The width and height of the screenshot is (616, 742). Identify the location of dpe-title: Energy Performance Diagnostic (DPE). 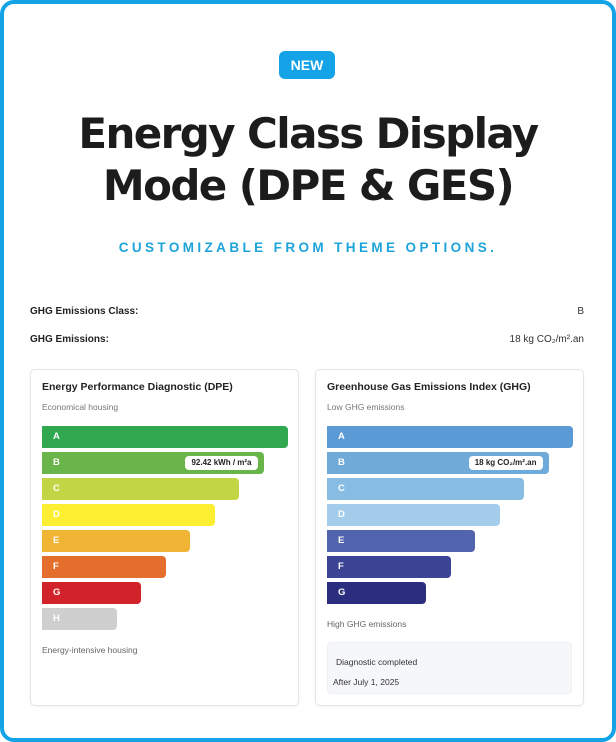
(137, 387).